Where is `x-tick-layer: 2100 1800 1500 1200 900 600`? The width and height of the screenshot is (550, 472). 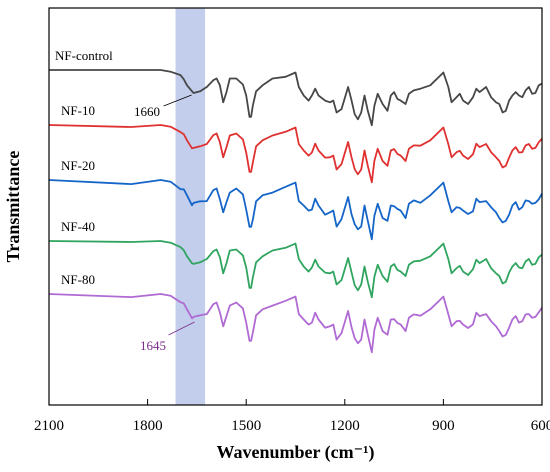
x-tick-layer: 2100 1800 1500 1200 900 600 is located at coordinates (292, 416).